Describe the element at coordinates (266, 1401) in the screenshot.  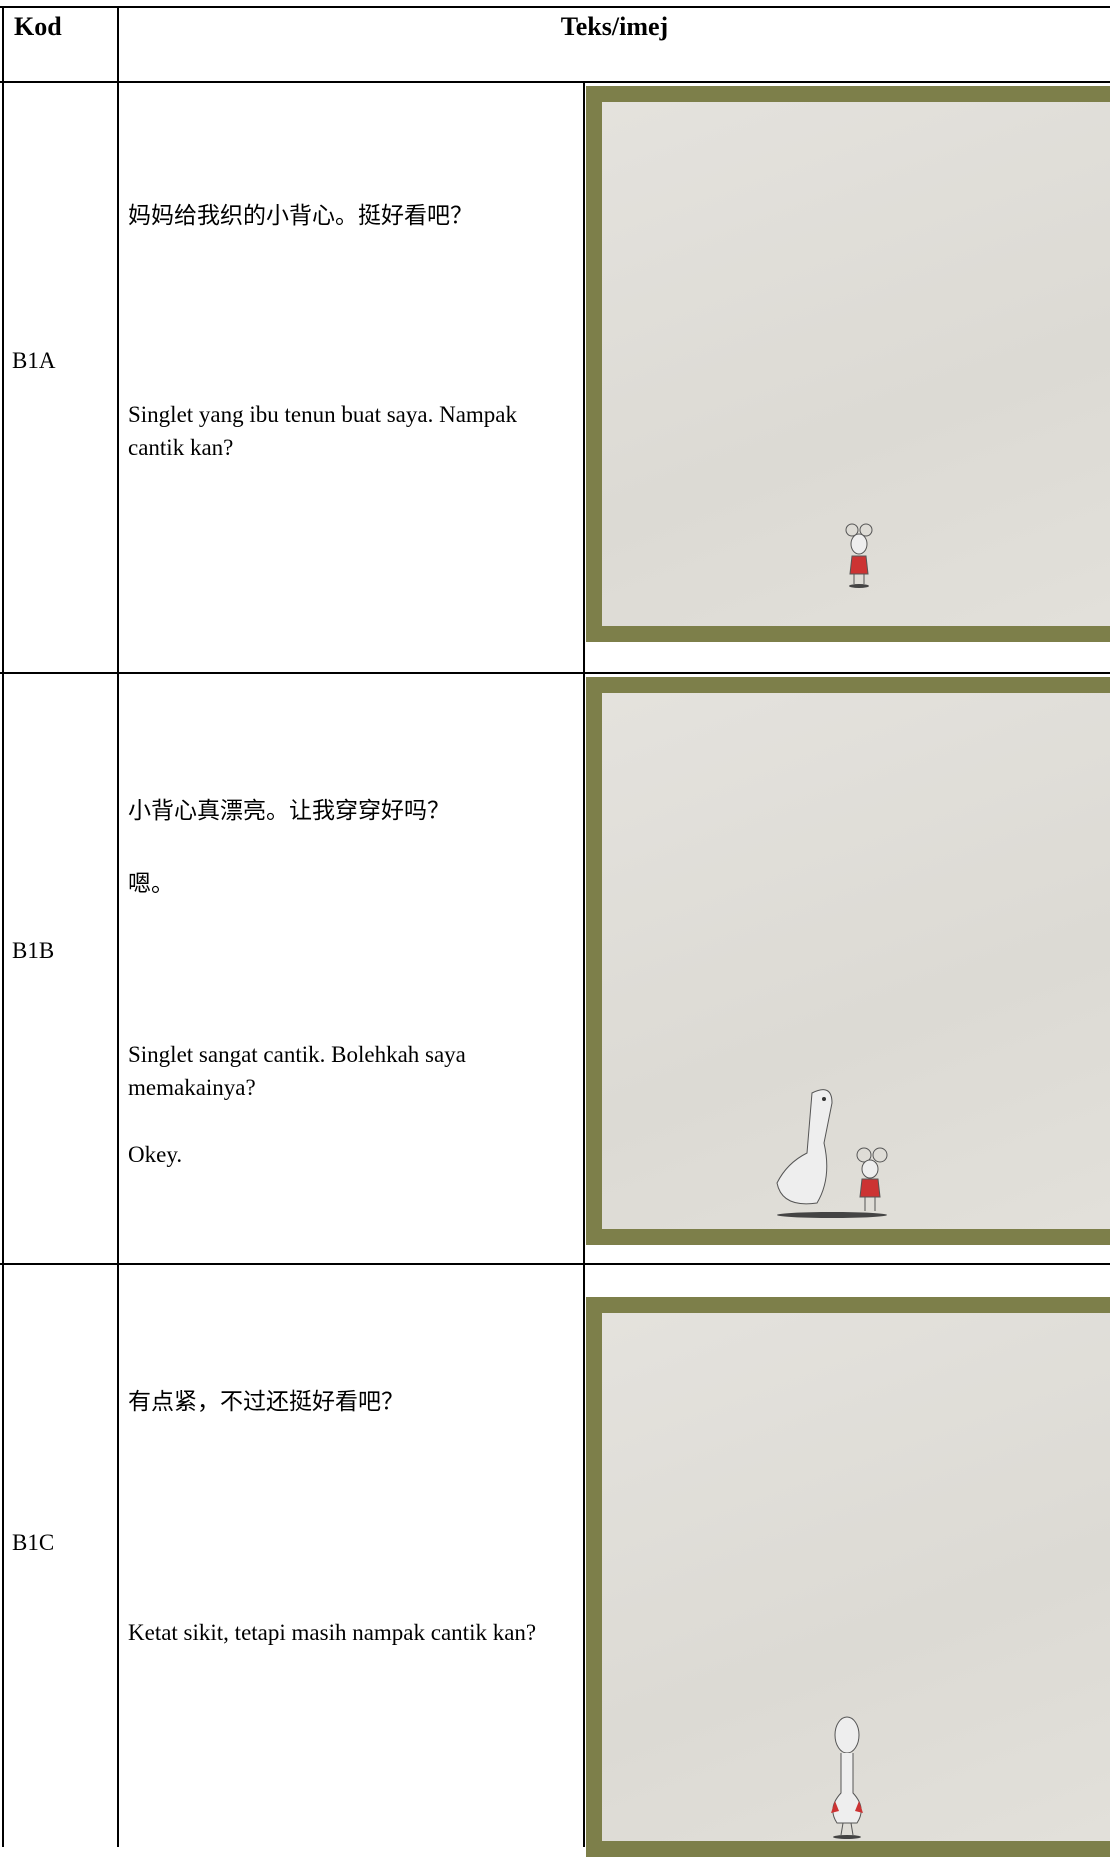
I see `row-text: 有点紧，不过还挺好看吧？` at that location.